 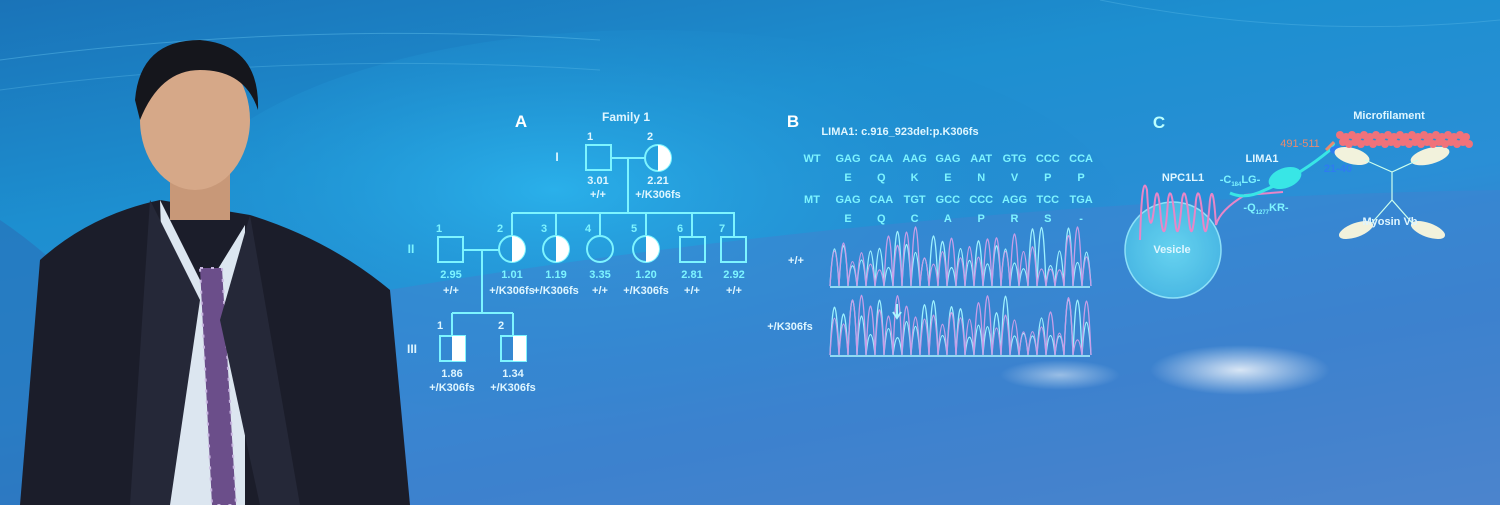 I want to click on mt-amino-acid: C, so click(x=914, y=219).